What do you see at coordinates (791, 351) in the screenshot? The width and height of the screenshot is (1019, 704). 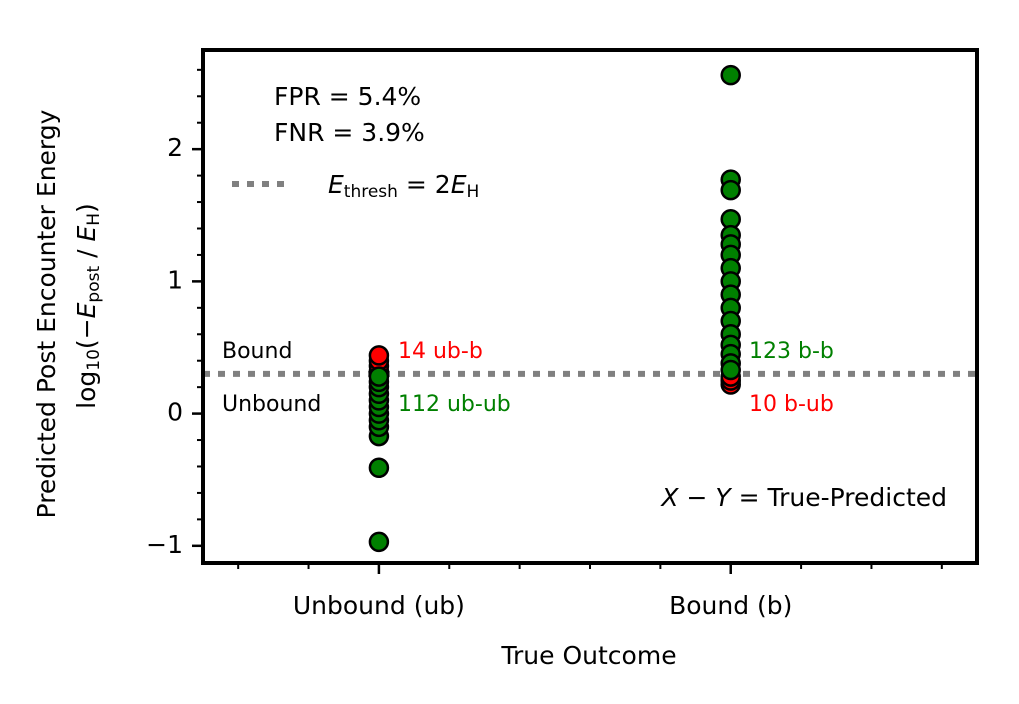 I see `annotation: 123 b-b` at bounding box center [791, 351].